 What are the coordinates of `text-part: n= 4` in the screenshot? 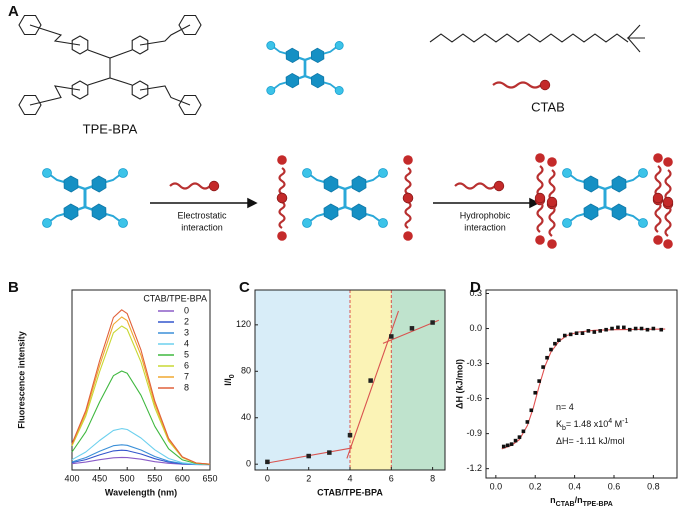 It's located at (565, 407).